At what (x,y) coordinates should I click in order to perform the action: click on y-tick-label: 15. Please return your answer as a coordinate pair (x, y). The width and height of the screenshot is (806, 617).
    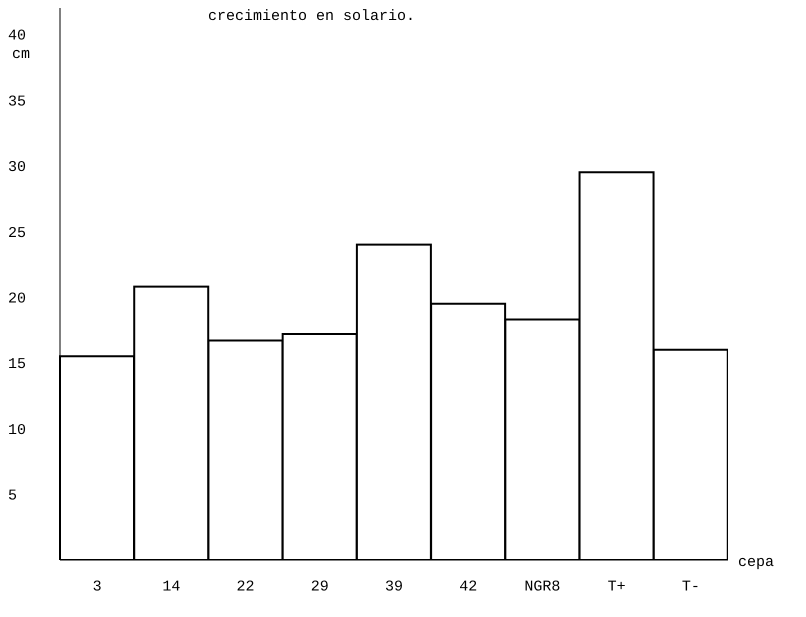
    Looking at the image, I should click on (17, 365).